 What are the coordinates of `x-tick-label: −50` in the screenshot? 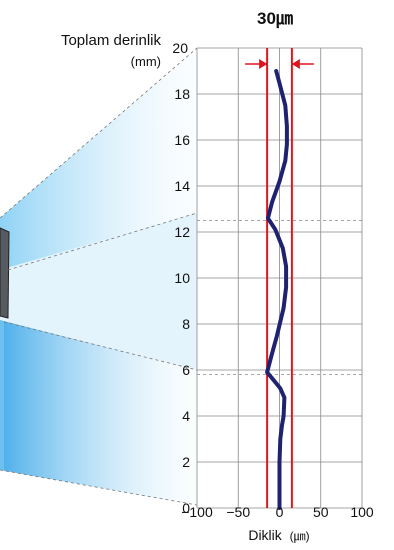 It's located at (238, 512).